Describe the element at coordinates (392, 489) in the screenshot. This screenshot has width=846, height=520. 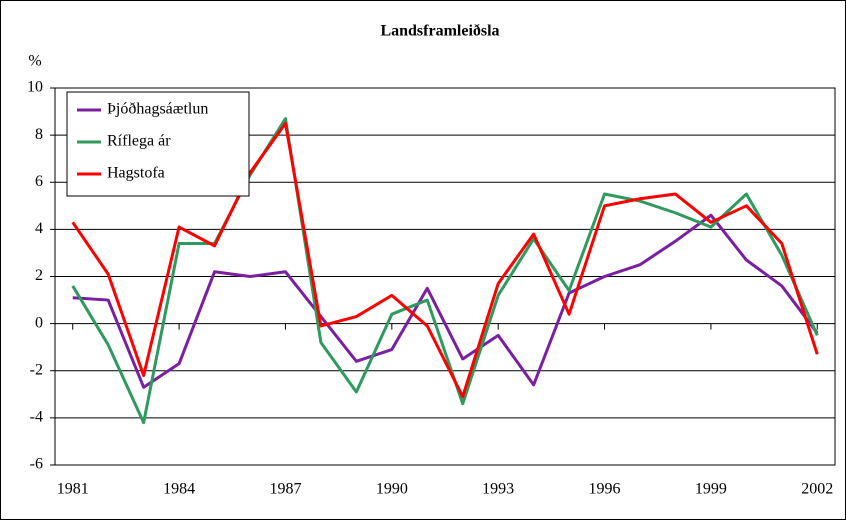
I see `x-tick-label: 1990` at that location.